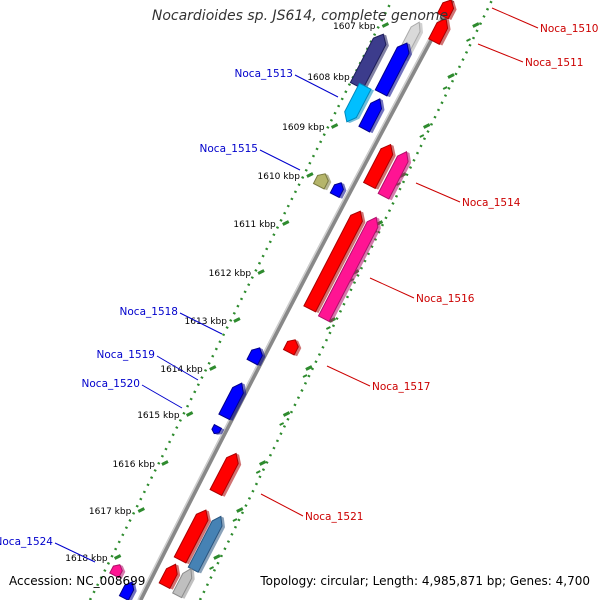 Image resolution: width=600 pixels, height=600 pixels. Describe the element at coordinates (206, 322) in the screenshot. I see `tick-label: 1613 kbp` at that location.